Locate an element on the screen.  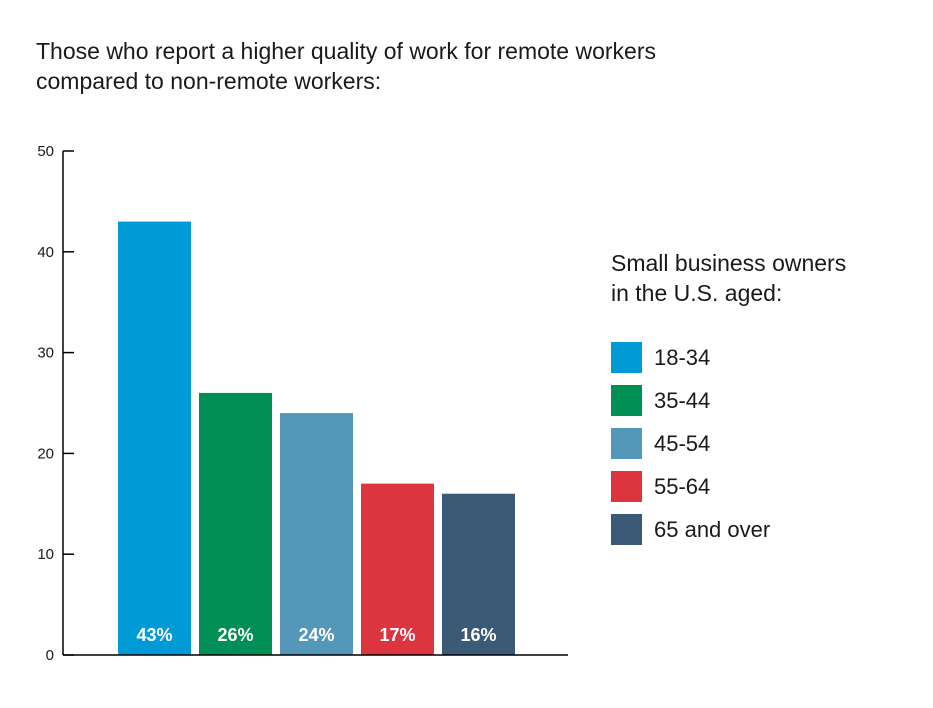
legend-title-line-1: Small business owners is located at coordinates (729, 263).